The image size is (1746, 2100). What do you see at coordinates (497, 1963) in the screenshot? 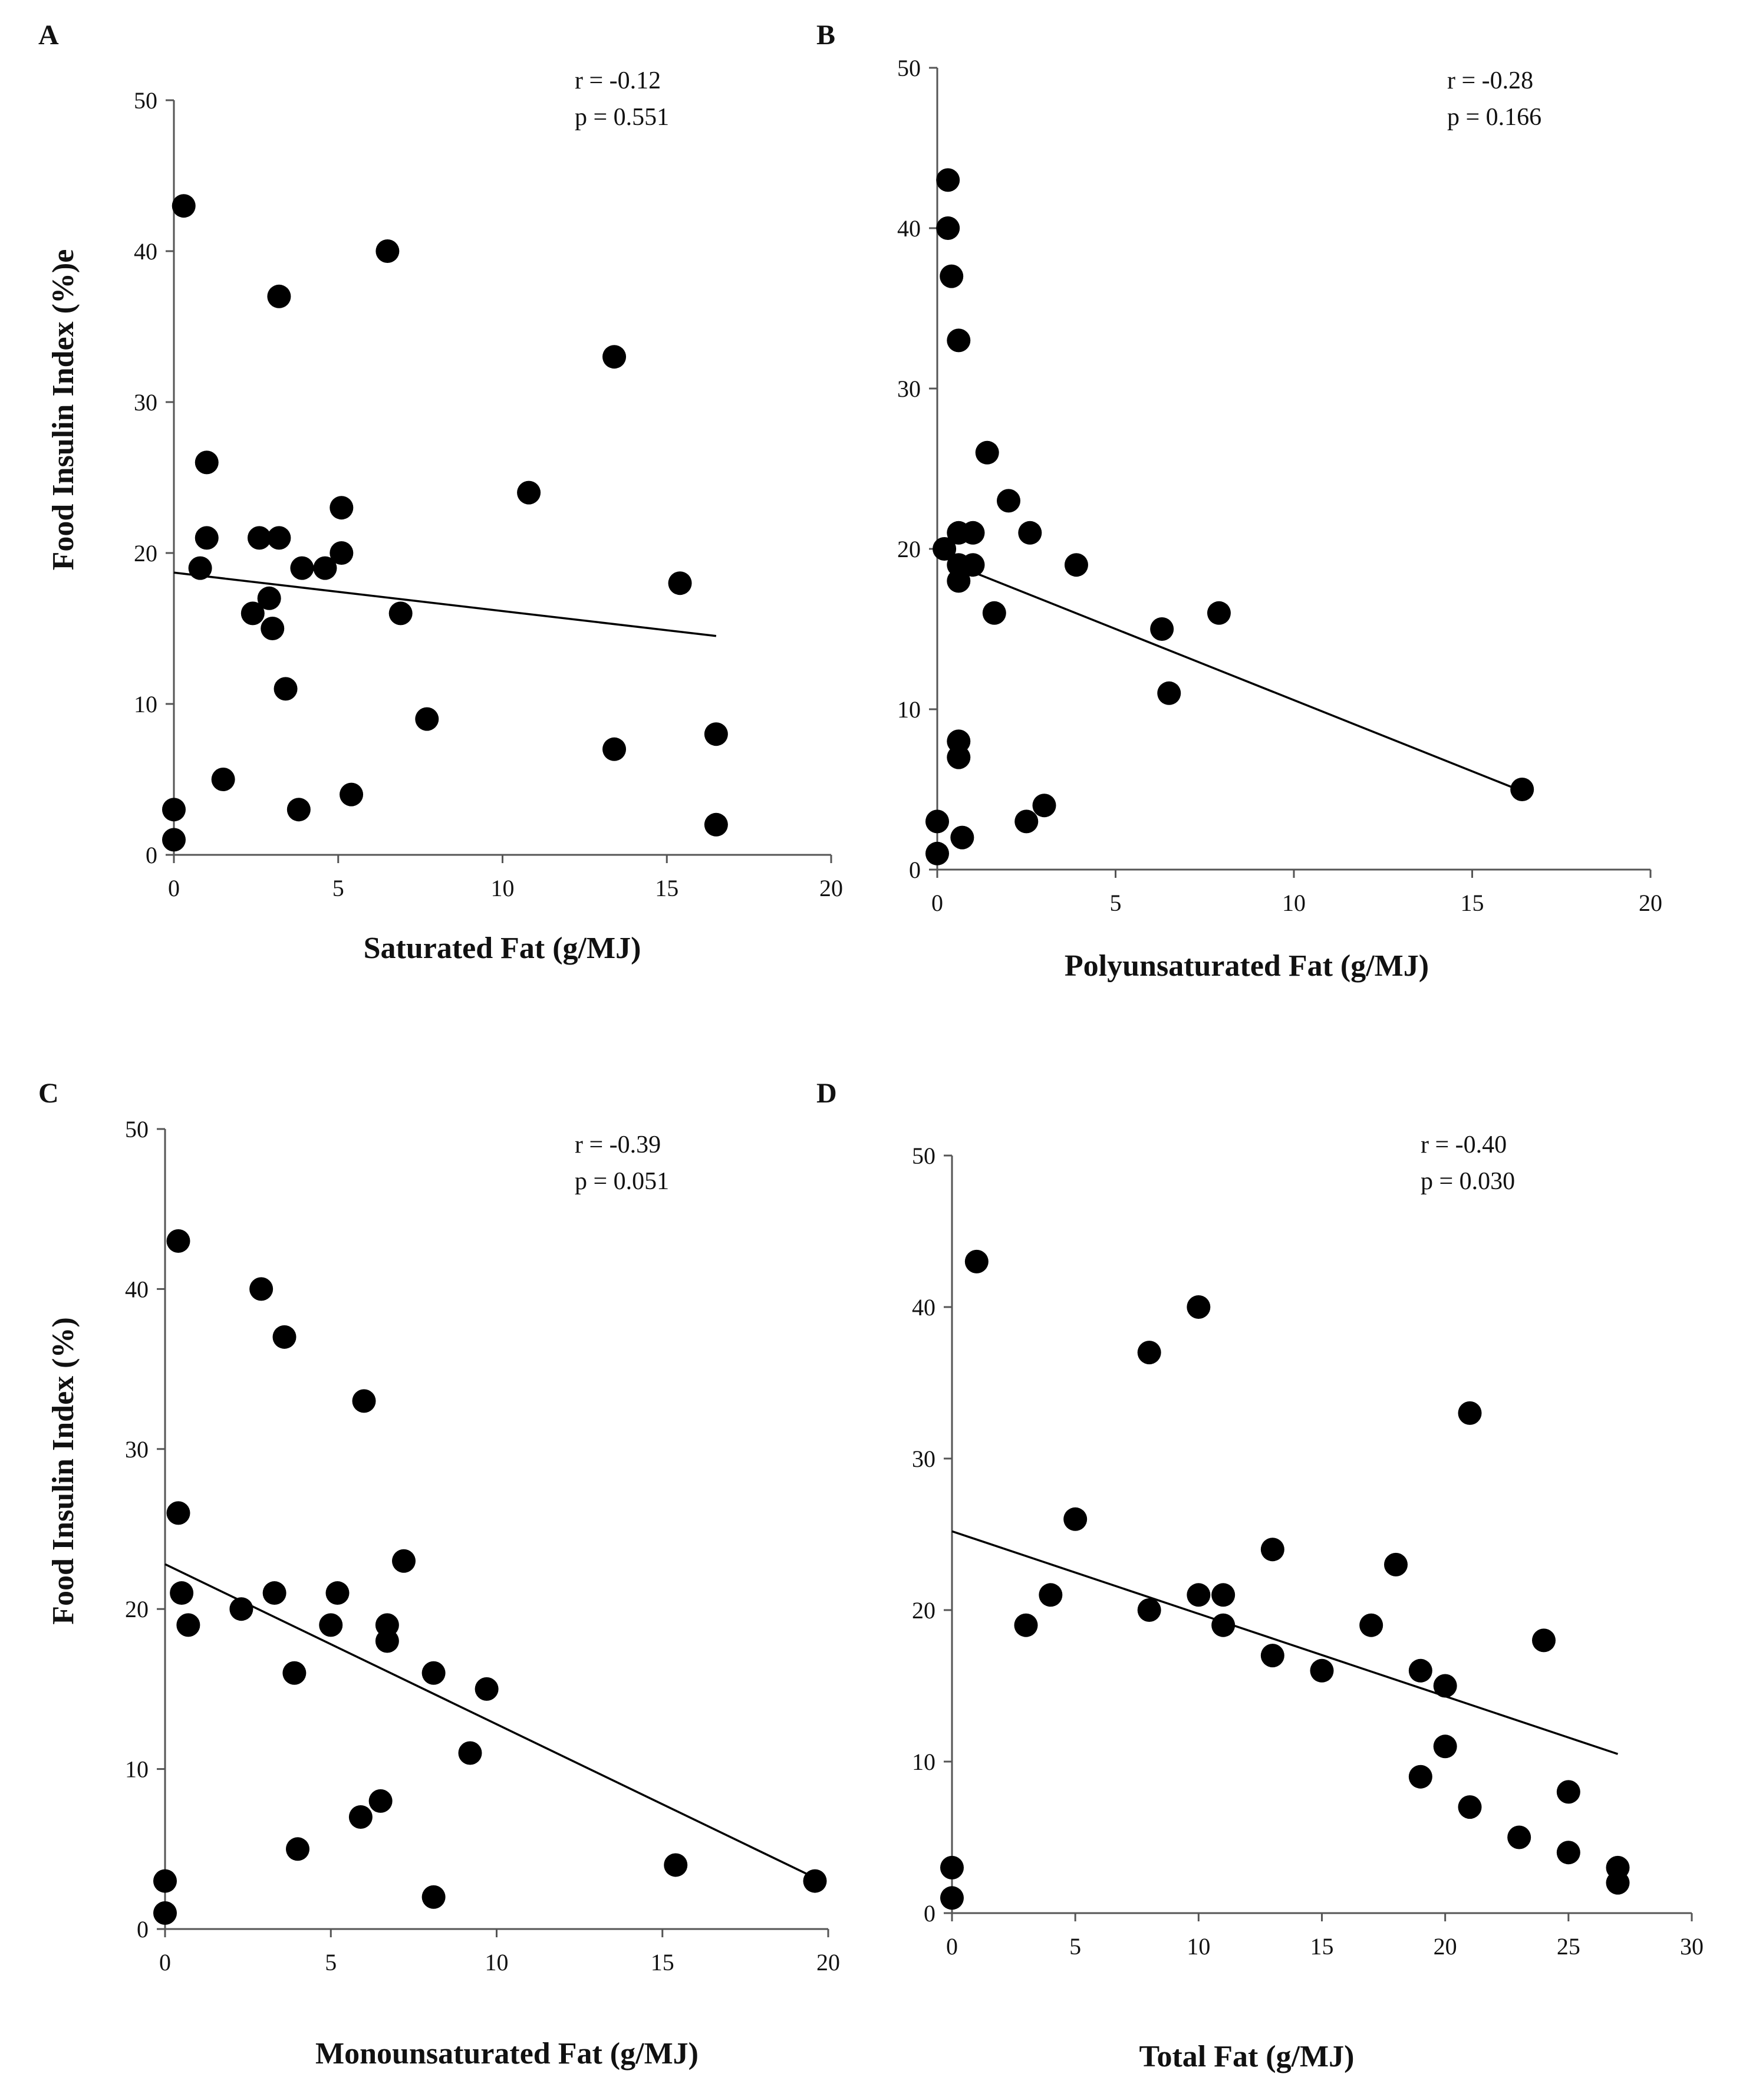
I see `panel-c-x-tick-label: 10` at bounding box center [497, 1963].